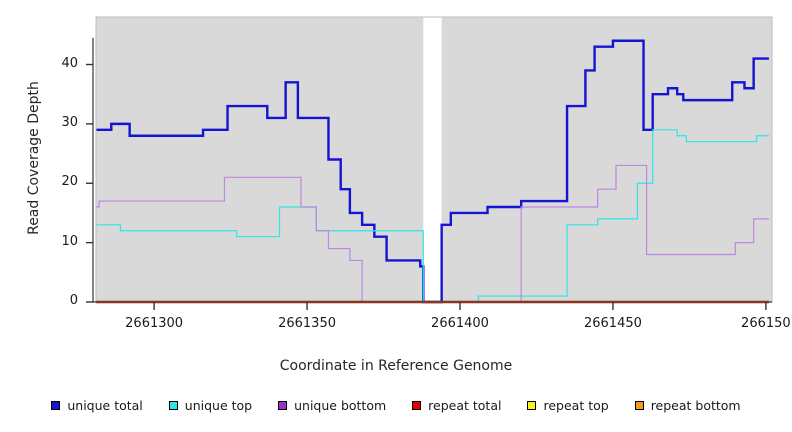 The image size is (792, 432). I want to click on legend-label: repeat top, so click(576, 405).